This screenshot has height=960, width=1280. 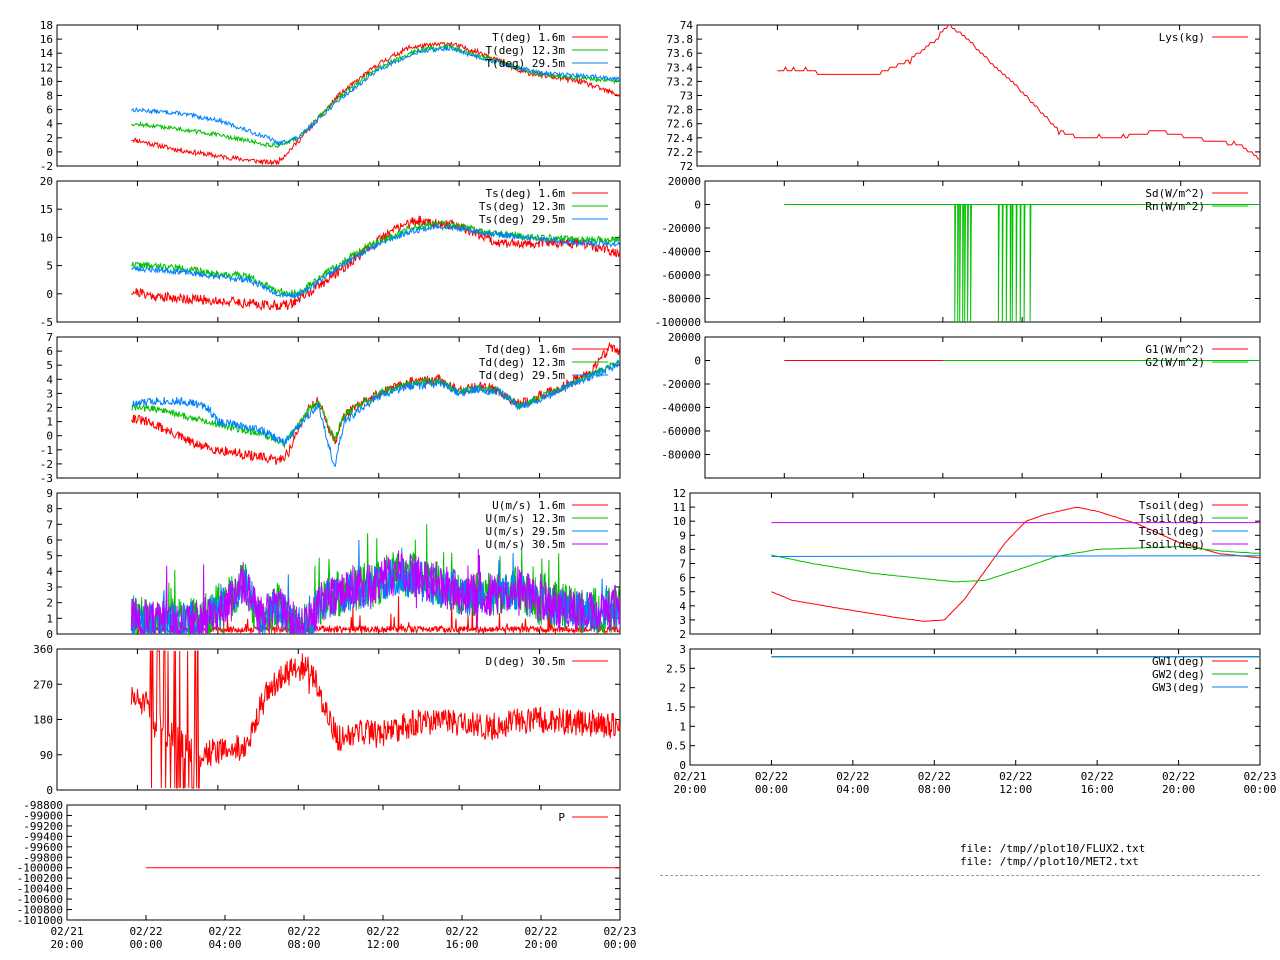 What do you see at coordinates (680, 39) in the screenshot?
I see `y-tick-label: 73.8` at bounding box center [680, 39].